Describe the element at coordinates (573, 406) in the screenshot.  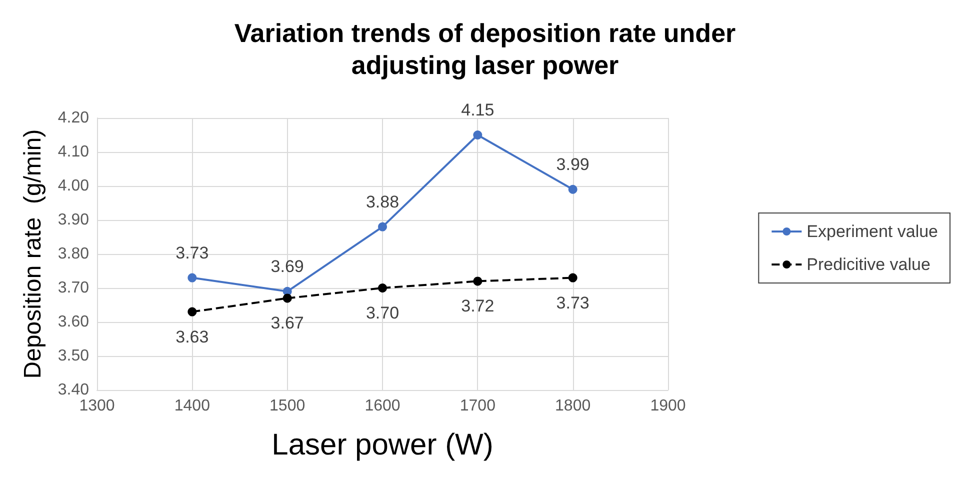
I see `x-tick-label: 1800` at that location.